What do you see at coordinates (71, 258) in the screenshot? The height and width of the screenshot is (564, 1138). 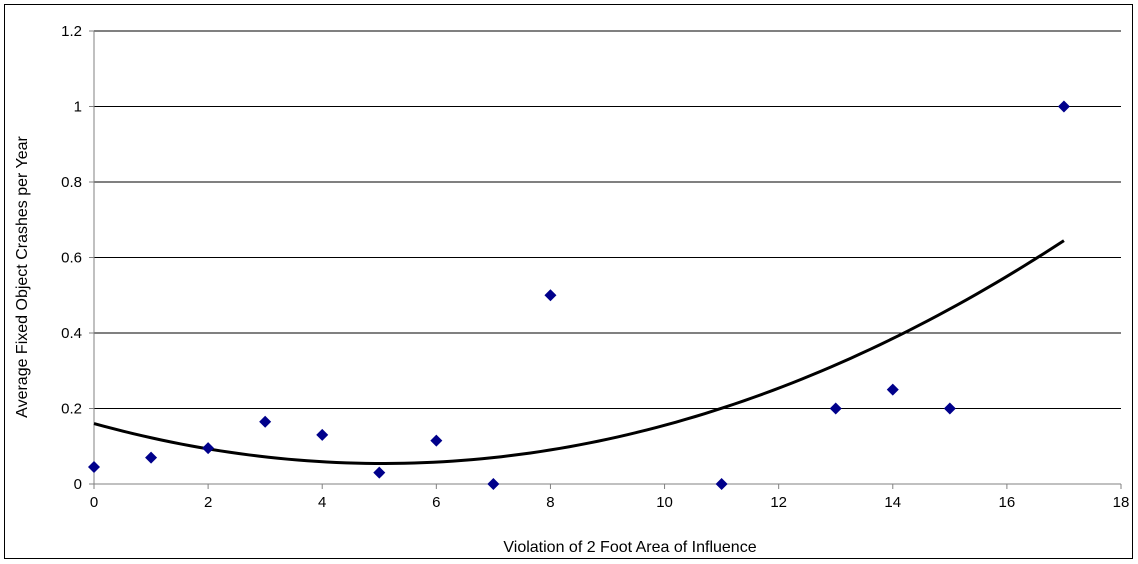 I see `y-tick-label-3: 0.6` at bounding box center [71, 258].